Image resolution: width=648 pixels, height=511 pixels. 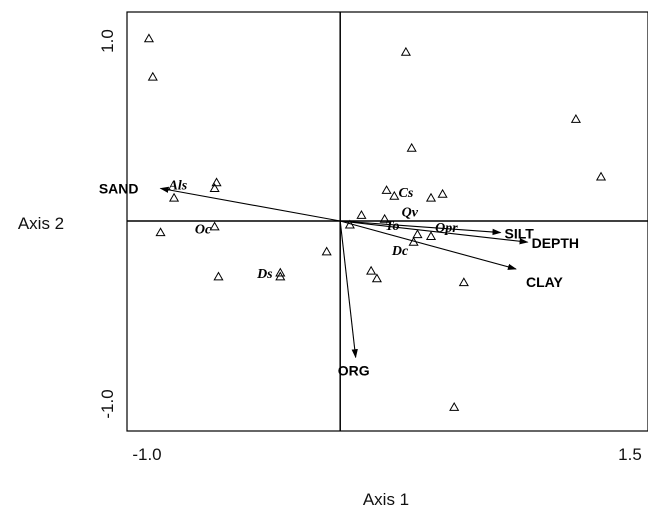 What do you see at coordinates (146, 454) in the screenshot?
I see `x-tick-label-min: -1.0` at bounding box center [146, 454].